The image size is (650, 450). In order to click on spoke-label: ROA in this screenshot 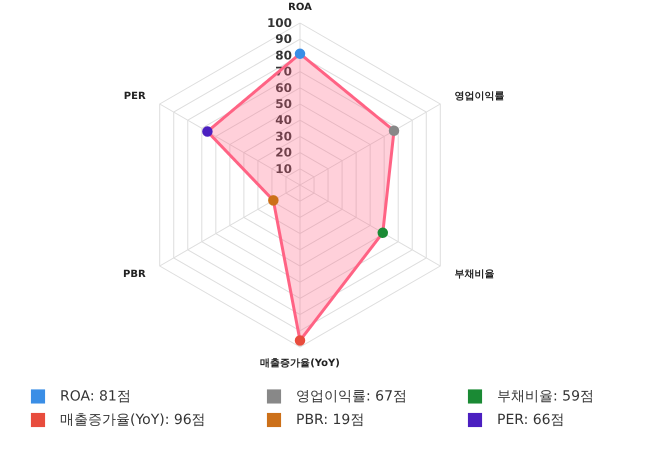, I will do `click(300, 7)`.